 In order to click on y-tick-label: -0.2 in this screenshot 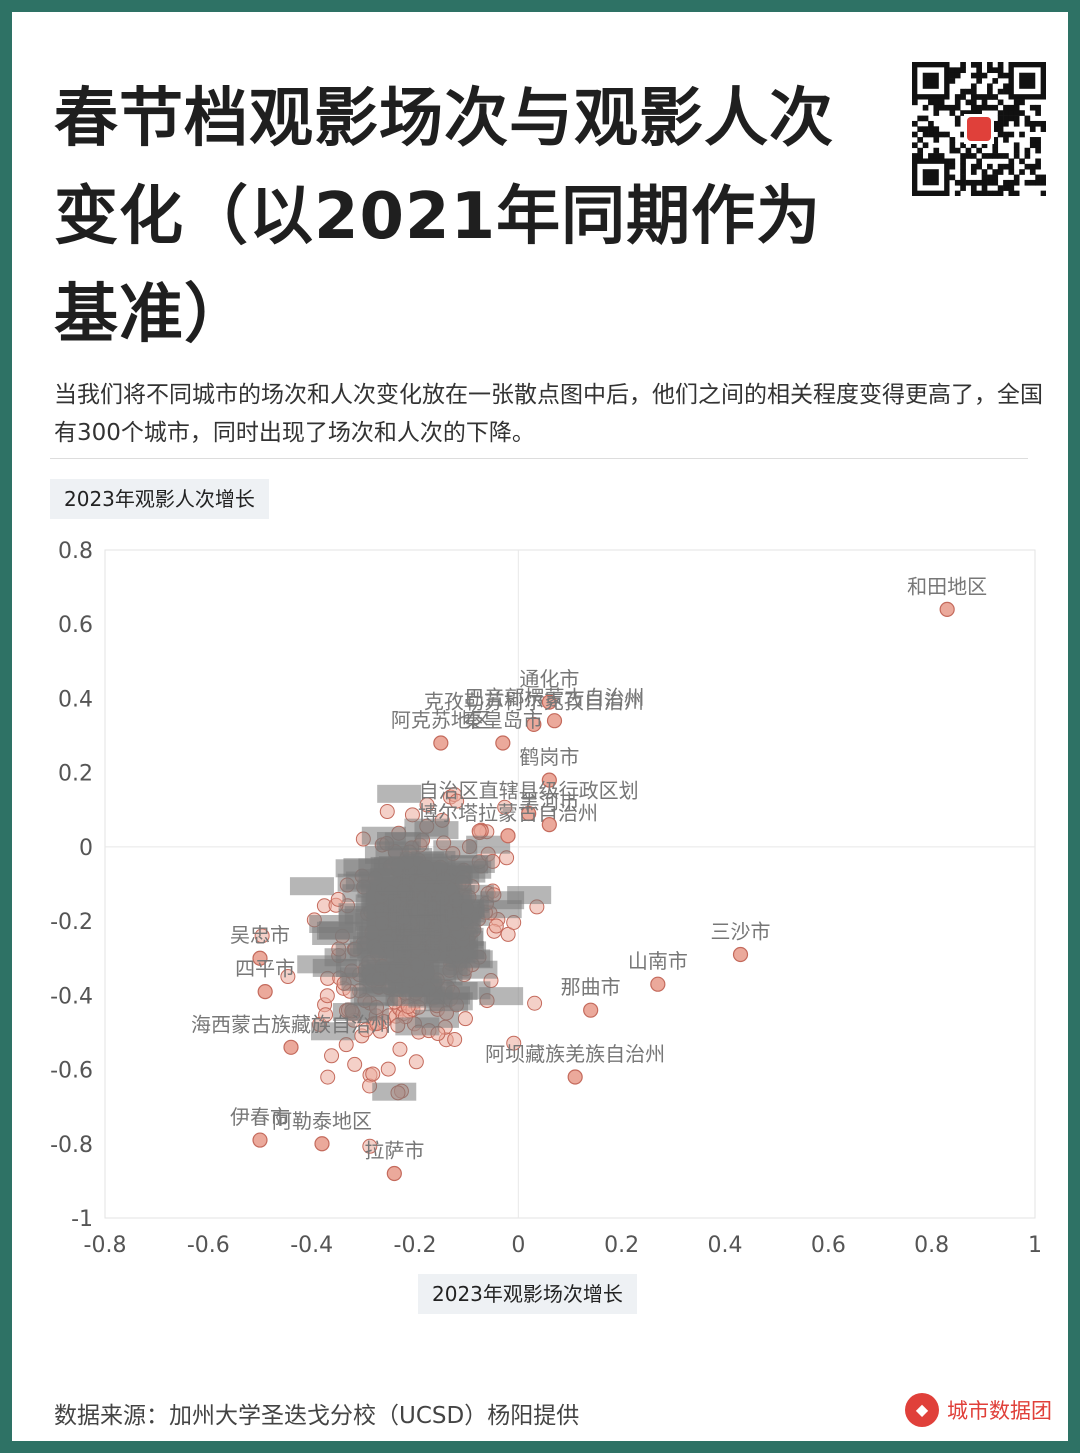, I will do `click(71, 922)`.